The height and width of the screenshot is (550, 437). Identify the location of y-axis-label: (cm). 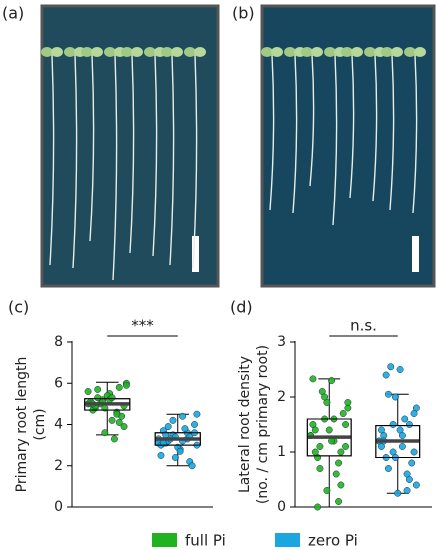
(40, 424).